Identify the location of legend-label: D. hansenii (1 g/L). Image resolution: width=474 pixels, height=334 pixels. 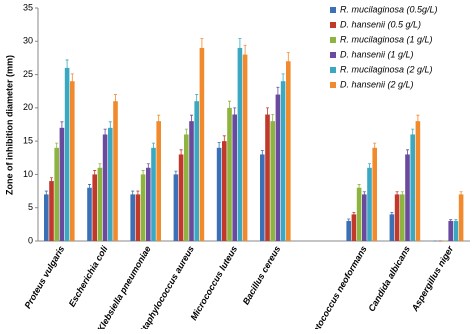
(377, 54).